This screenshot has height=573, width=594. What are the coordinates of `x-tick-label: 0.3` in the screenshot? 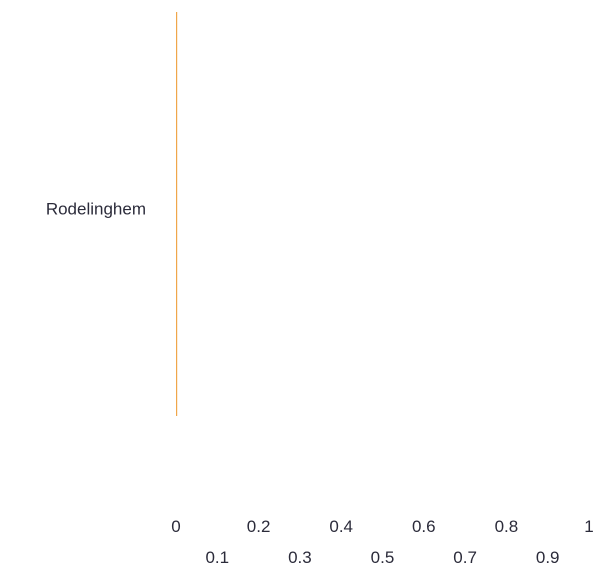 It's located at (300, 557).